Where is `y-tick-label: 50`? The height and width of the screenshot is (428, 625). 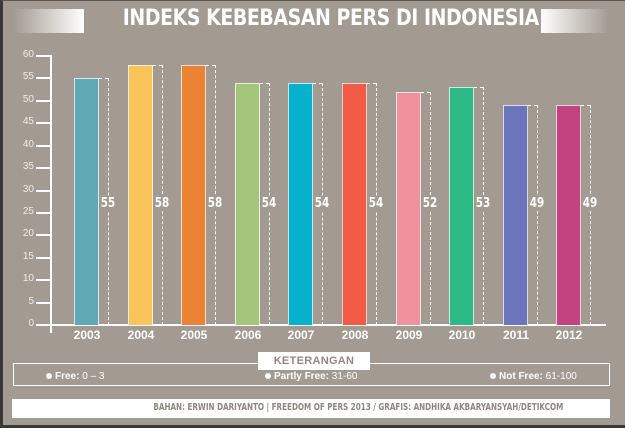 y-tick-label: 50 is located at coordinates (28, 99).